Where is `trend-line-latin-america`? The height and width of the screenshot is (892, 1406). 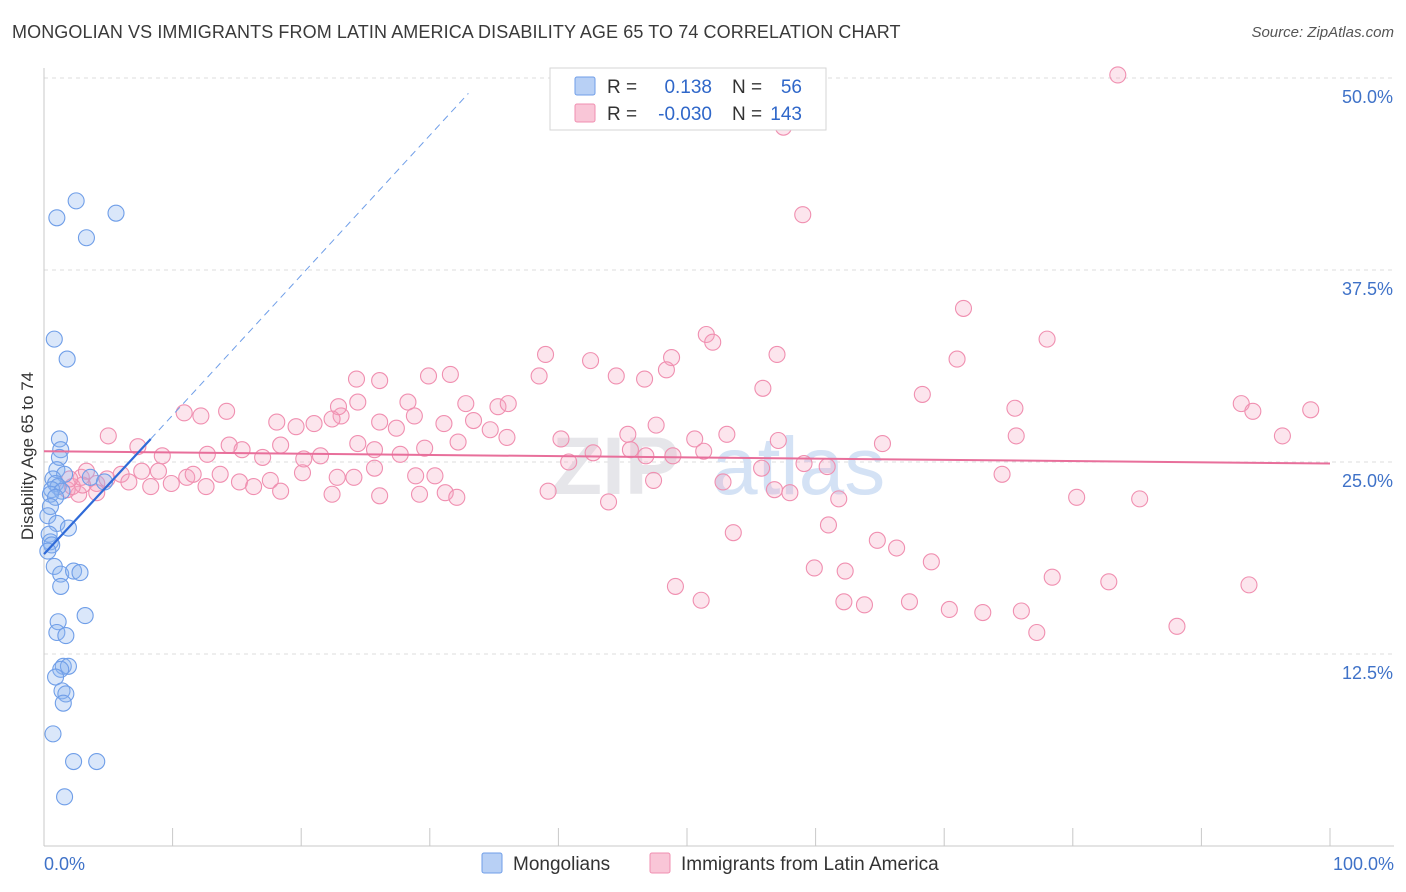
trend-line-latin-america is located at coordinates (687, 457).